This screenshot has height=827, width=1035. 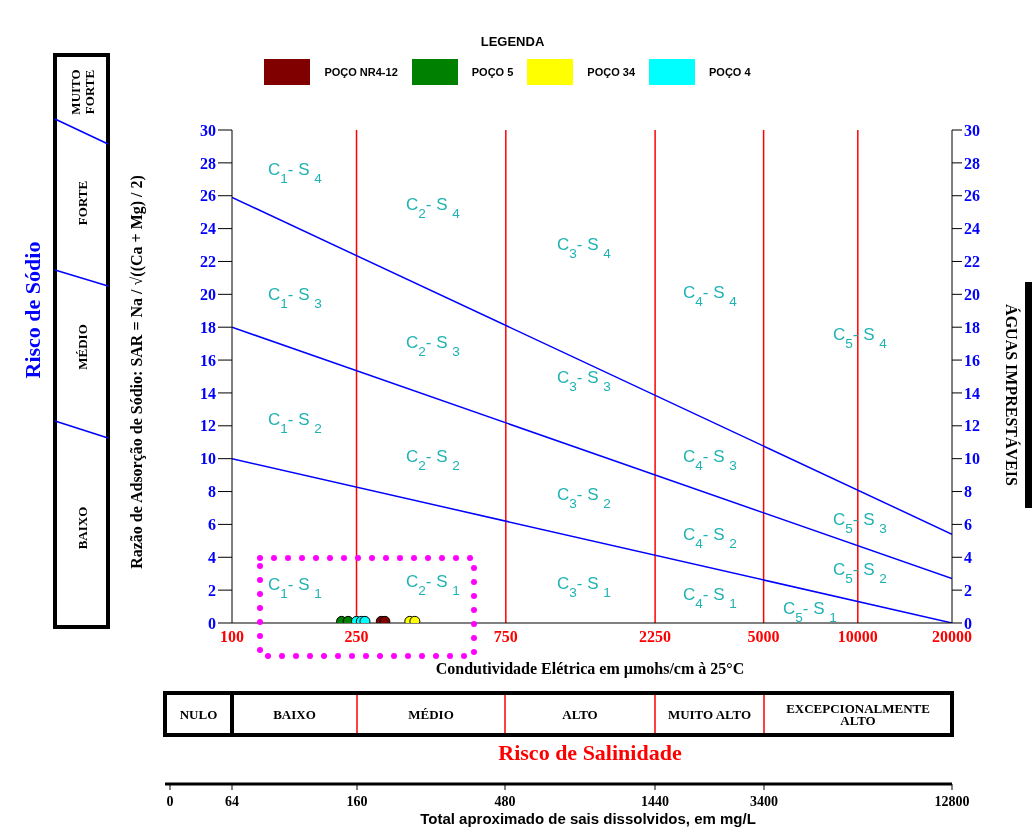 What do you see at coordinates (588, 818) in the screenshot?
I see `text: Total aproximado de sais dissolvidos, em mg/L` at bounding box center [588, 818].